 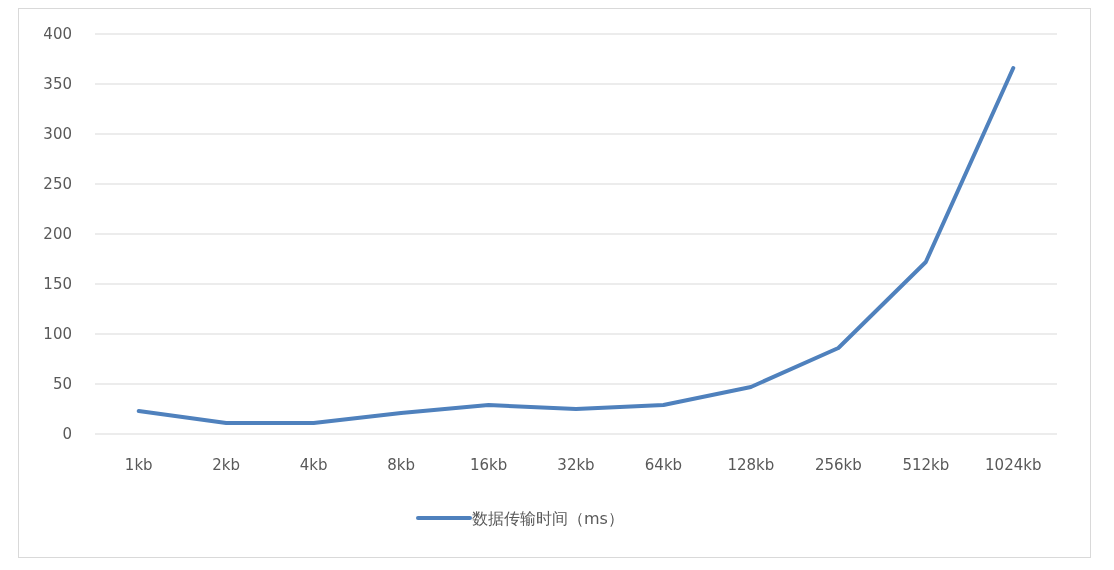 What do you see at coordinates (138, 465) in the screenshot?
I see `x-tick-label: 1kb` at bounding box center [138, 465].